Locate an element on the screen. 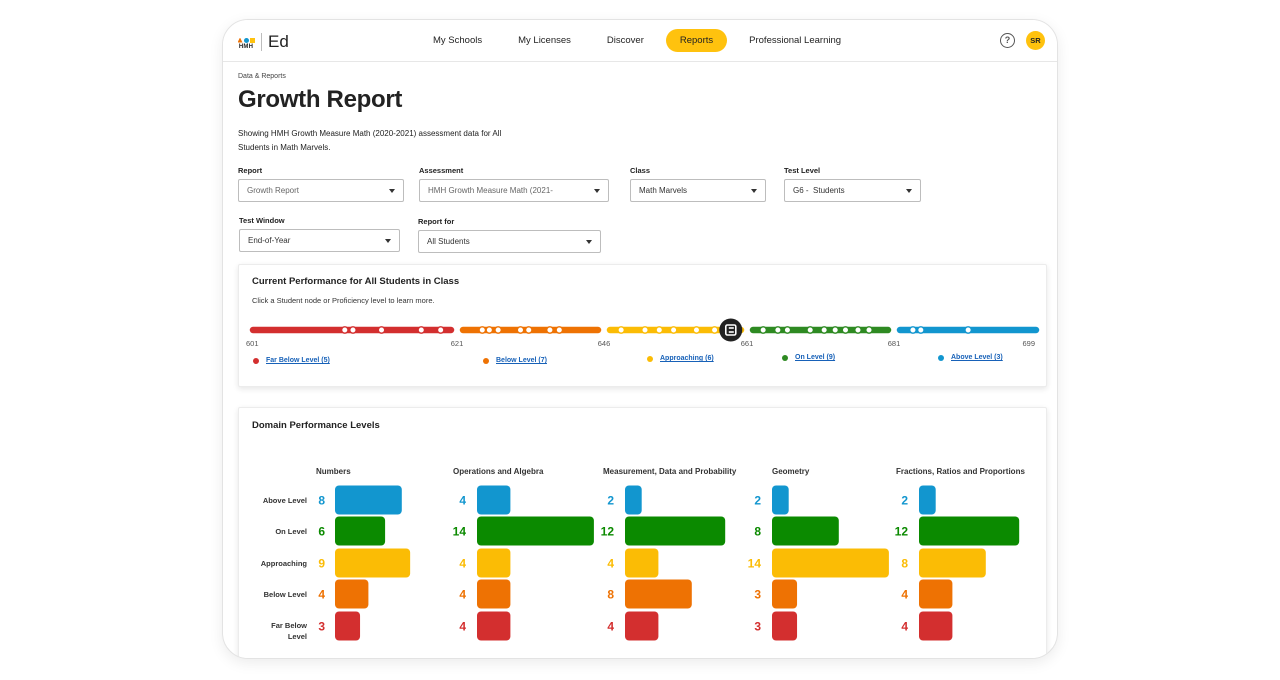 The image size is (1280, 680). proficiency-legend-link: Above Level (3) is located at coordinates (970, 357).